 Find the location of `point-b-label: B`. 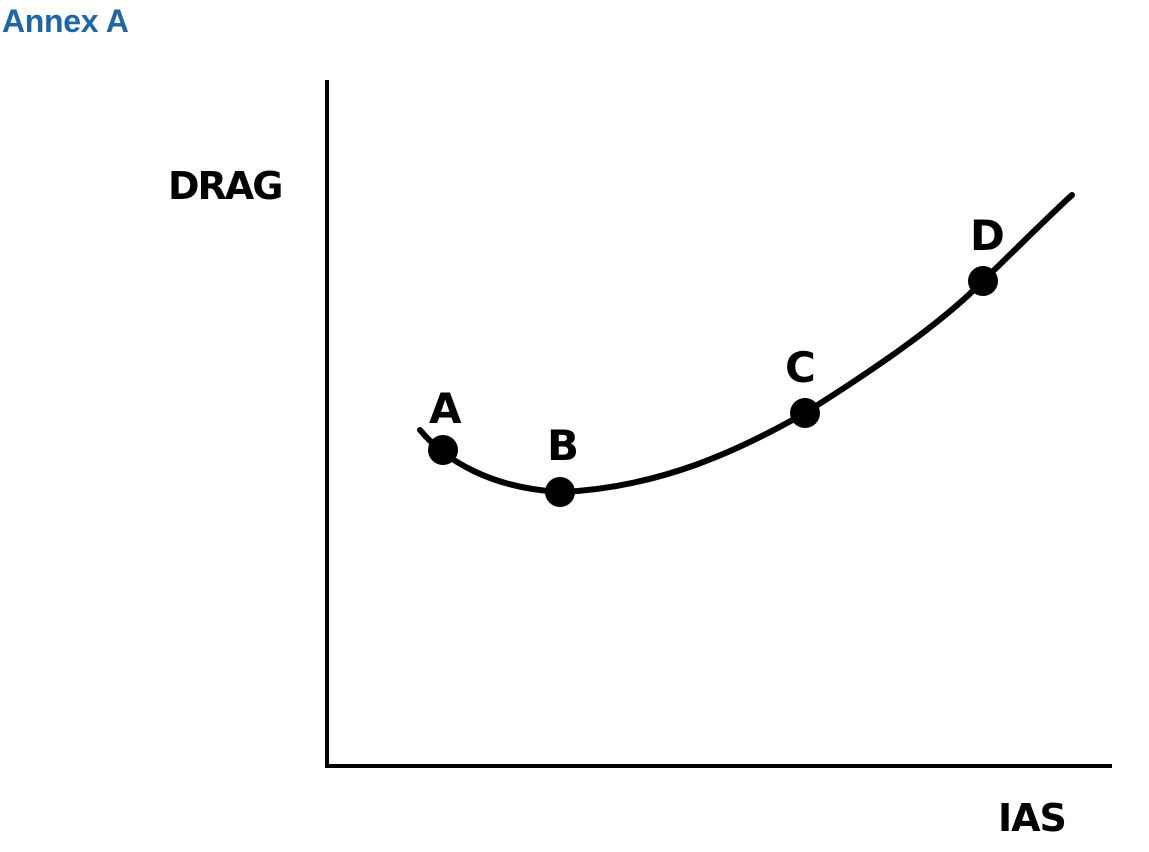

point-b-label: B is located at coordinates (563, 445).